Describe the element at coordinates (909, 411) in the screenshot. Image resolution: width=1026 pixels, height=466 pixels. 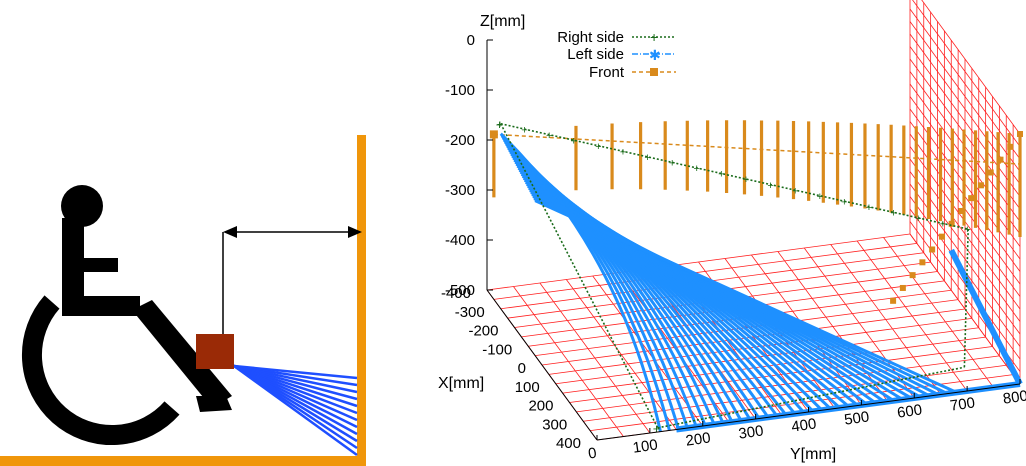
I see `y-tick-label: 600` at that location.